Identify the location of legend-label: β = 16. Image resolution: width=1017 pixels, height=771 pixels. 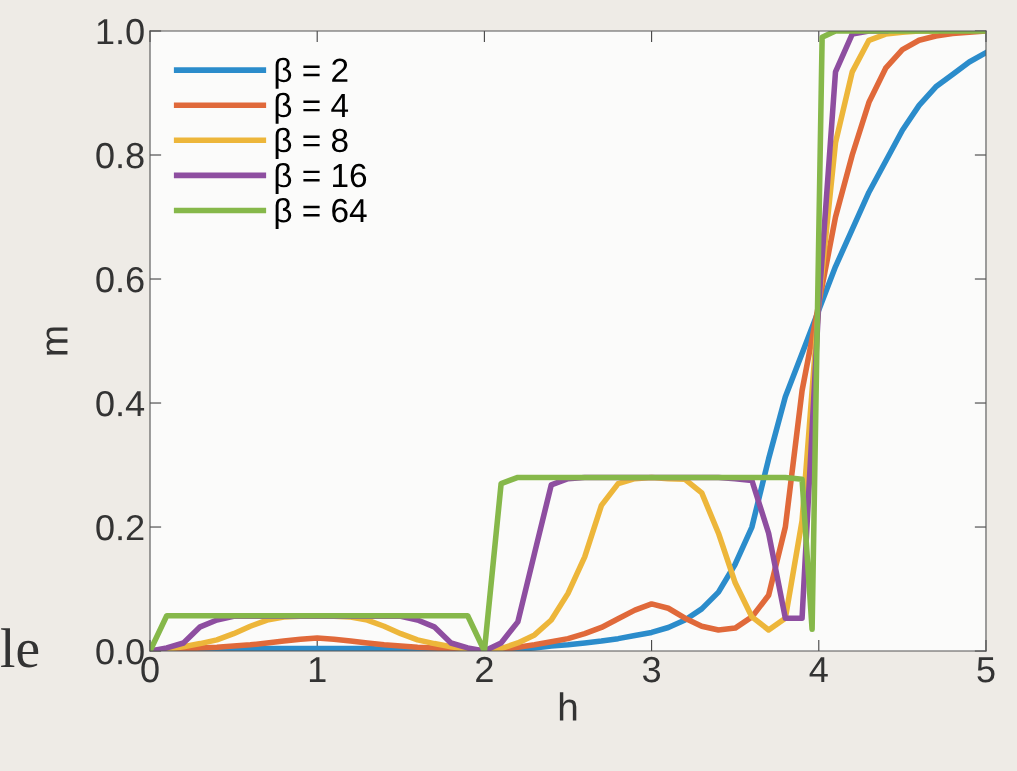
(321, 178).